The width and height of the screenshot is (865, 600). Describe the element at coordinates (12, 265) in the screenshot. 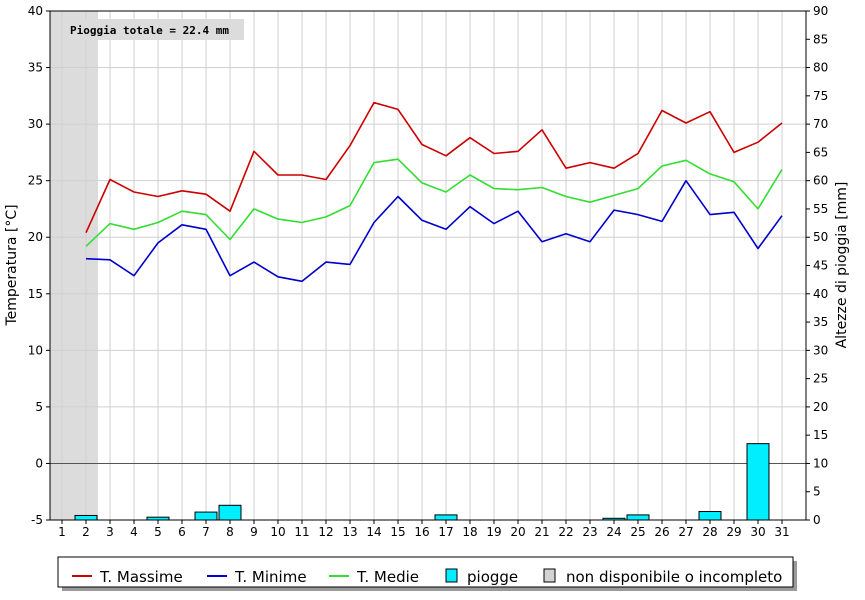

I see `y-axis-left-label: Temperatura [°C]` at that location.